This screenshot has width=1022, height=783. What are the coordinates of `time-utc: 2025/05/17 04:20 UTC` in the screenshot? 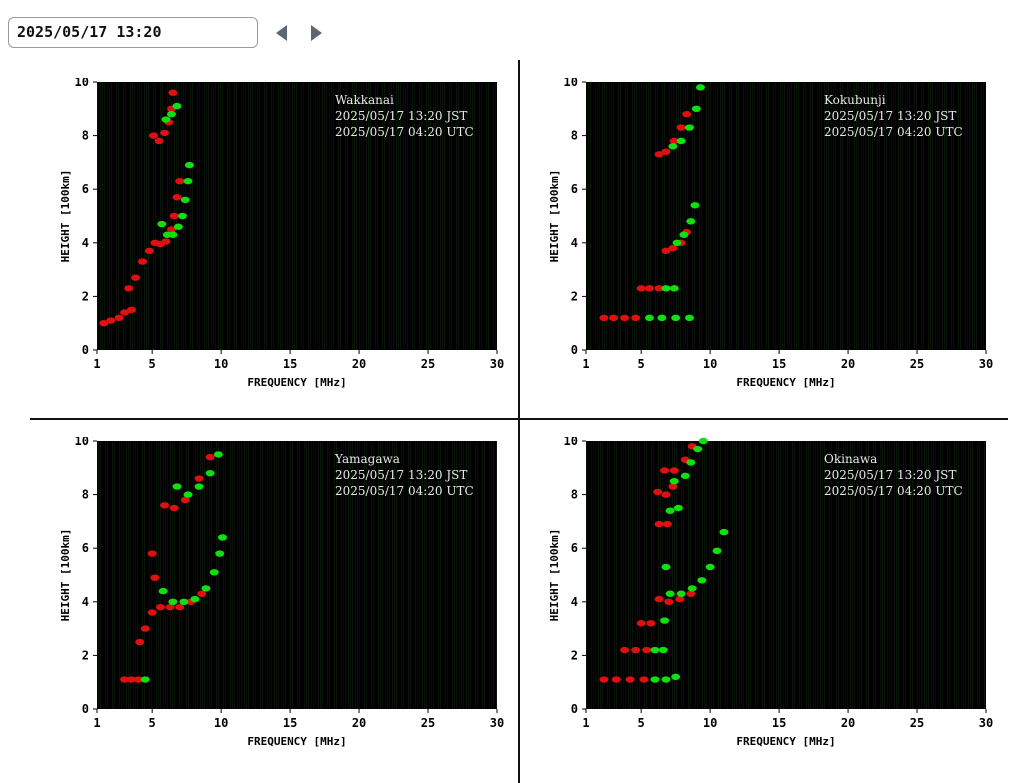 It's located at (893, 132).